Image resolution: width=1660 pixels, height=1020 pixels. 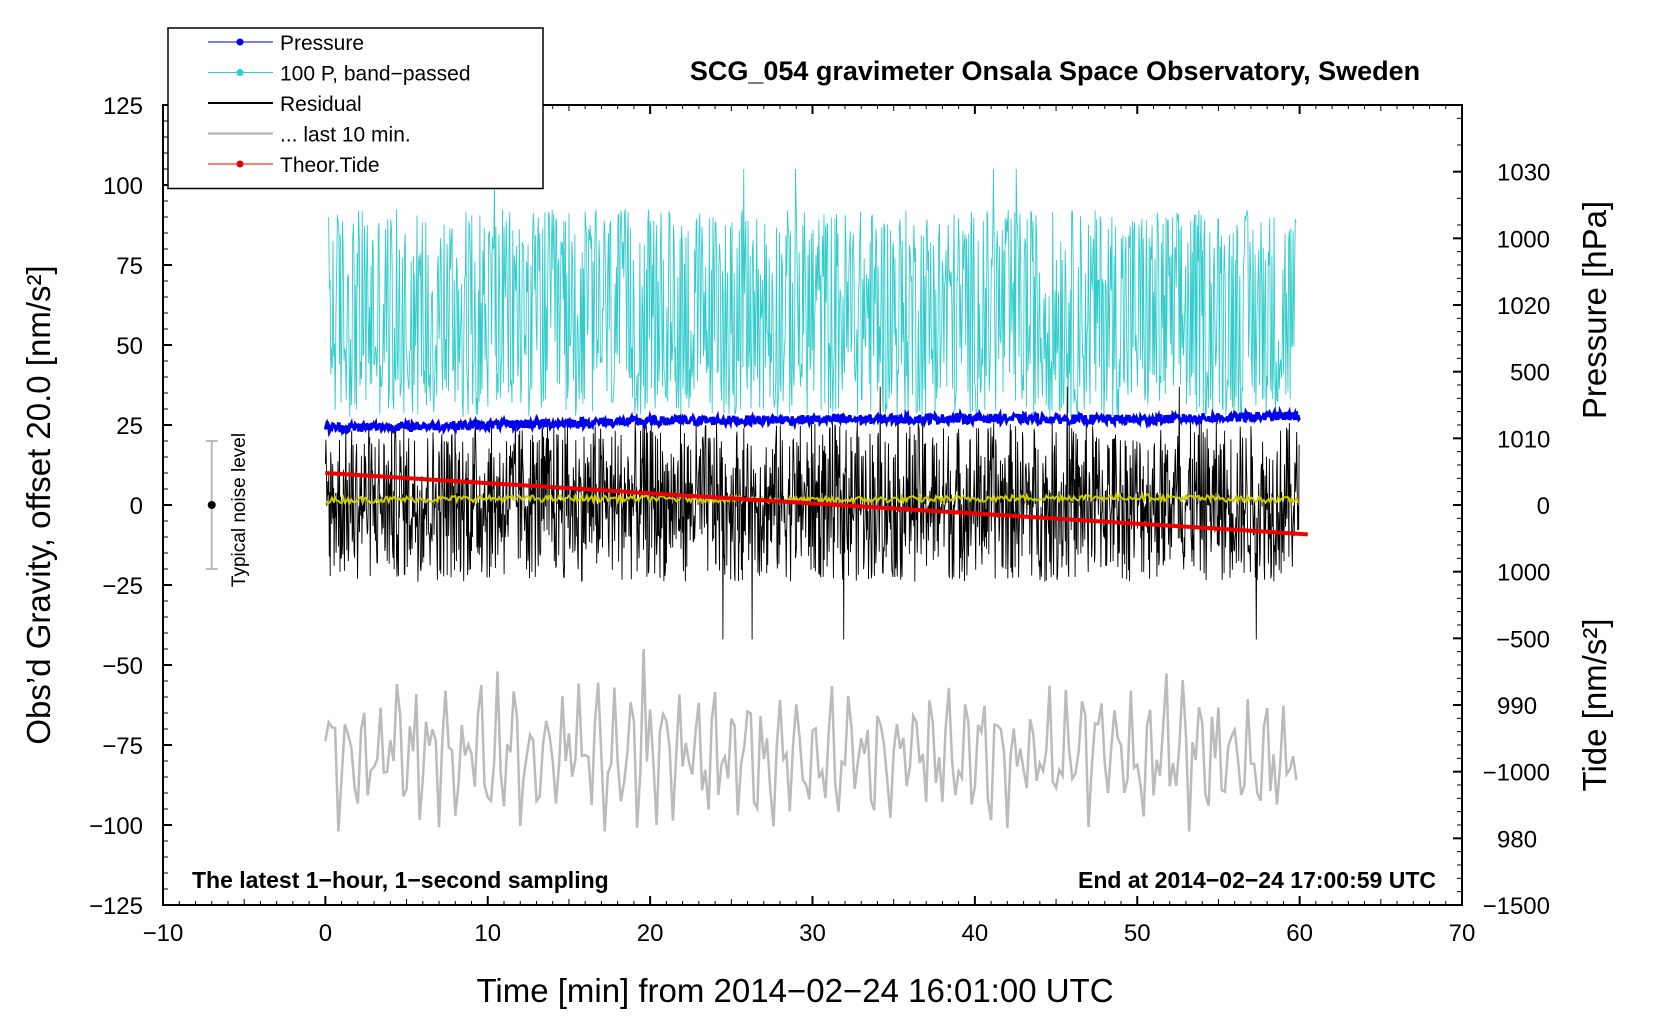 What do you see at coordinates (1517, 839) in the screenshot?
I see `pressure-tick-label: 980` at bounding box center [1517, 839].